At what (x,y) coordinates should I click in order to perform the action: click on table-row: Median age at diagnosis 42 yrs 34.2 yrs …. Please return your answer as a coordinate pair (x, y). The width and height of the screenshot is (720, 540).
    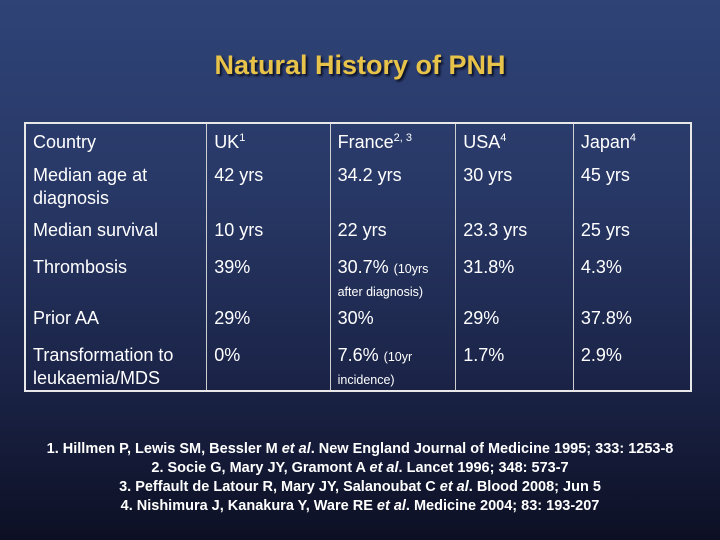
    Looking at the image, I should click on (358, 187).